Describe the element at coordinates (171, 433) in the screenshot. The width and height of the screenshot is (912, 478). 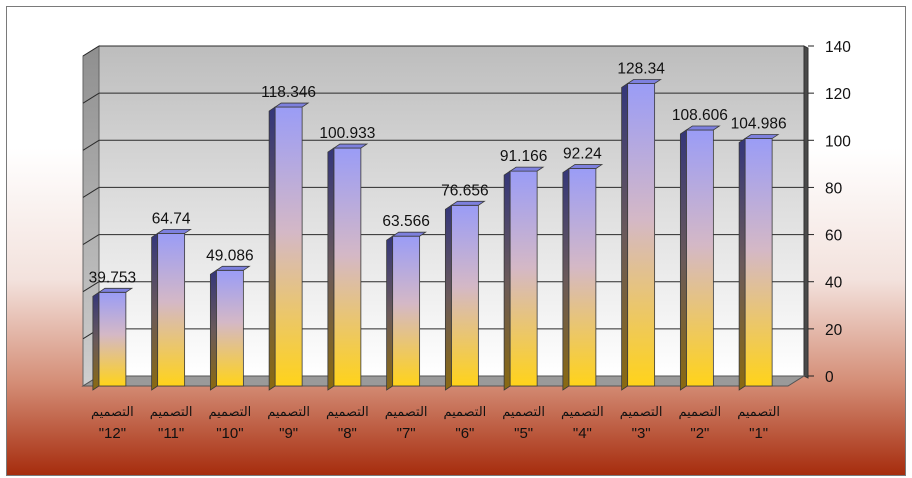
I see `category-number-label: "11"` at that location.